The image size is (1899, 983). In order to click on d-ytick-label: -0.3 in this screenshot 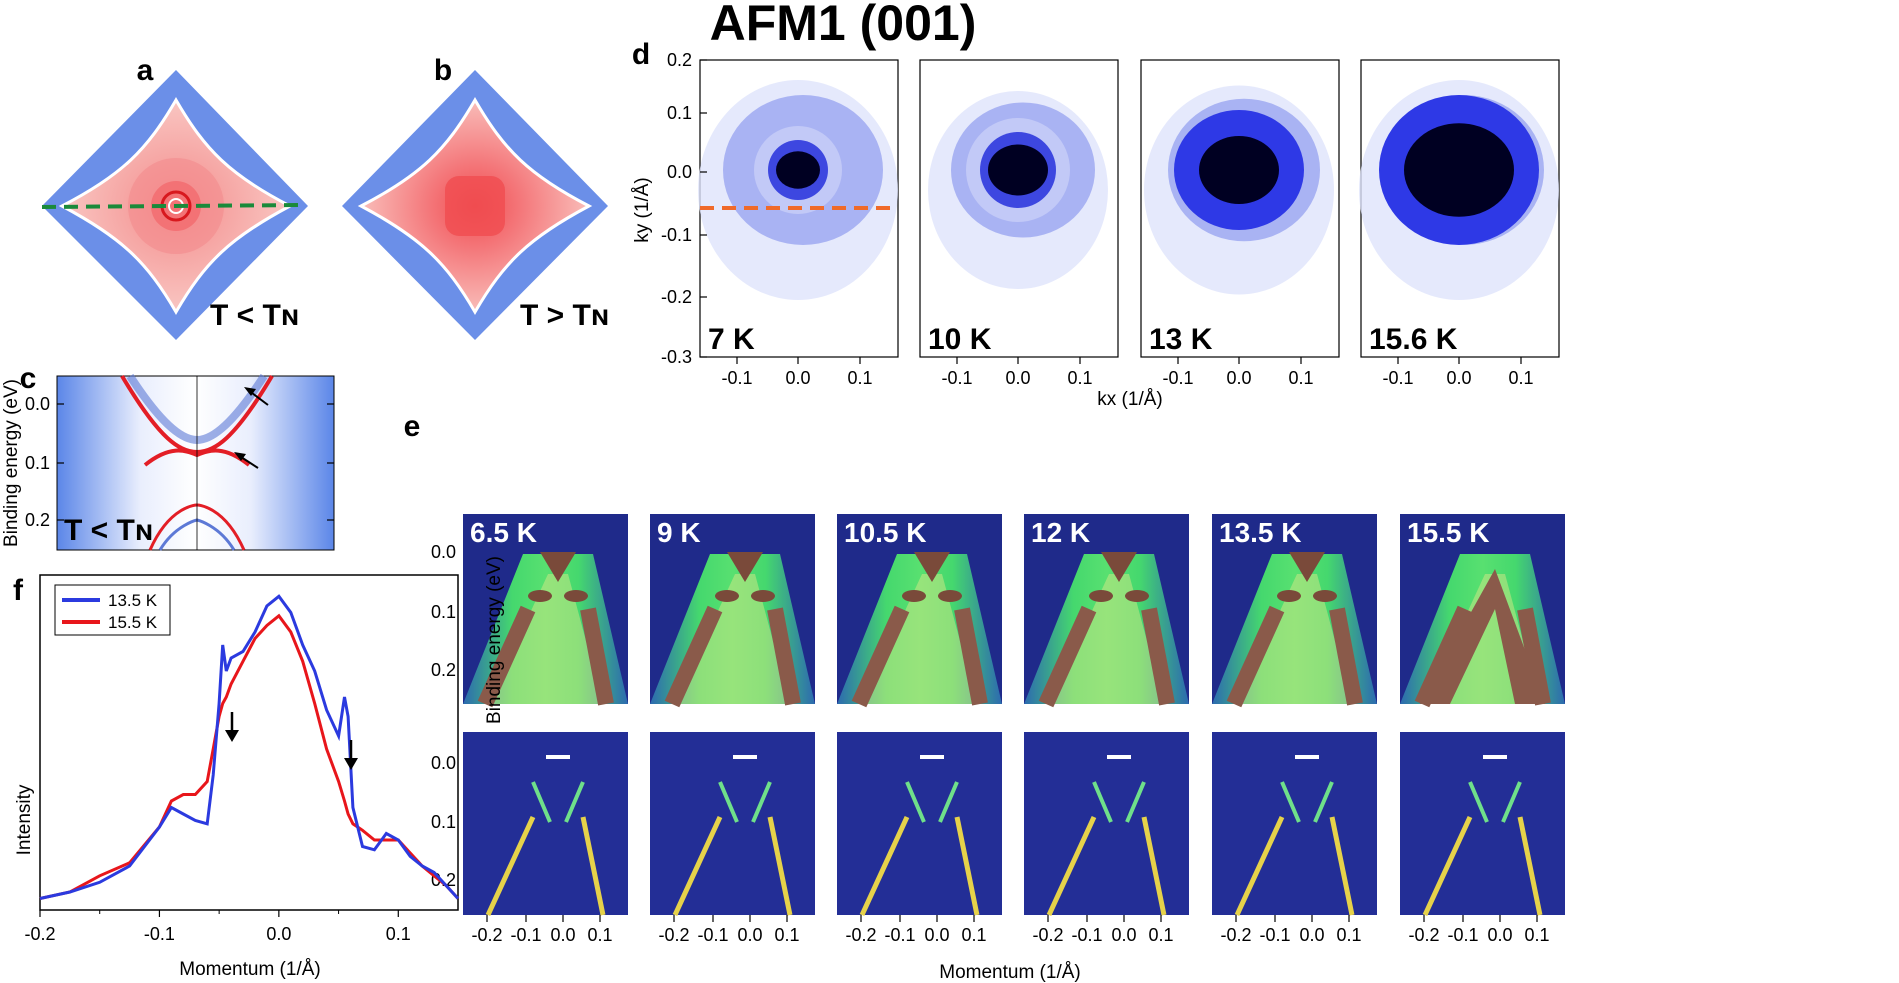, I will do `click(676, 357)`.